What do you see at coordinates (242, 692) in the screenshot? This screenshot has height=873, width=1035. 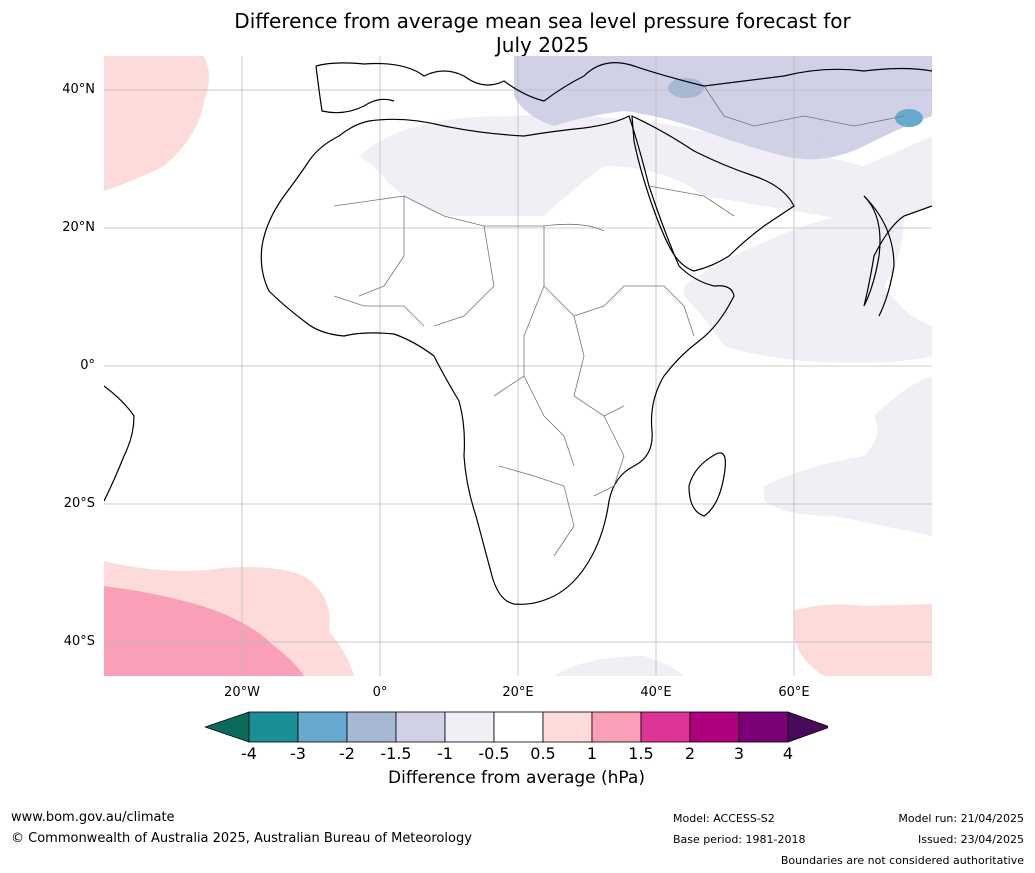 I see `lon-label-20w: 20°W` at bounding box center [242, 692].